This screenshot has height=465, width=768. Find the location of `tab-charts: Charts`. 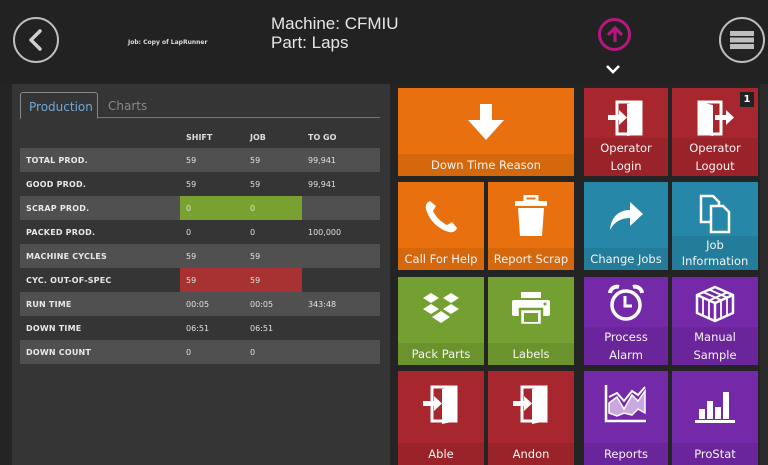

tab-charts: Charts is located at coordinates (128, 106).